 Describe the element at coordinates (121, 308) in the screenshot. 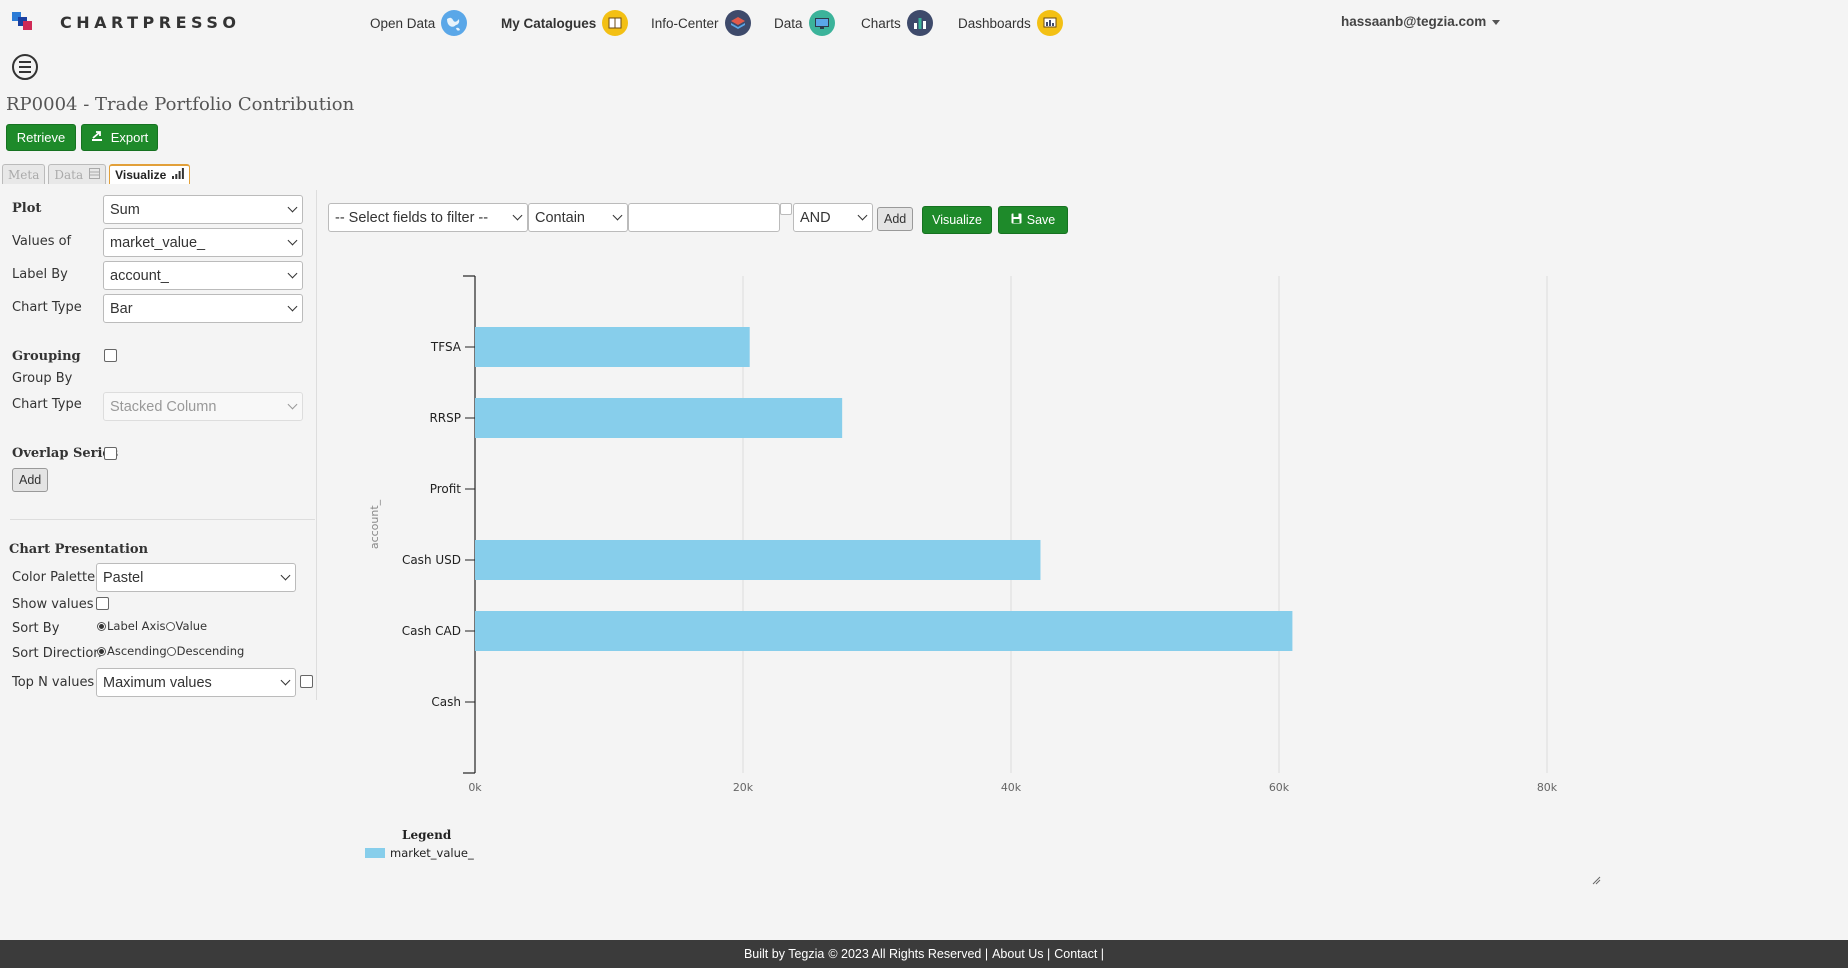

I see `chart-type-value: Bar` at that location.